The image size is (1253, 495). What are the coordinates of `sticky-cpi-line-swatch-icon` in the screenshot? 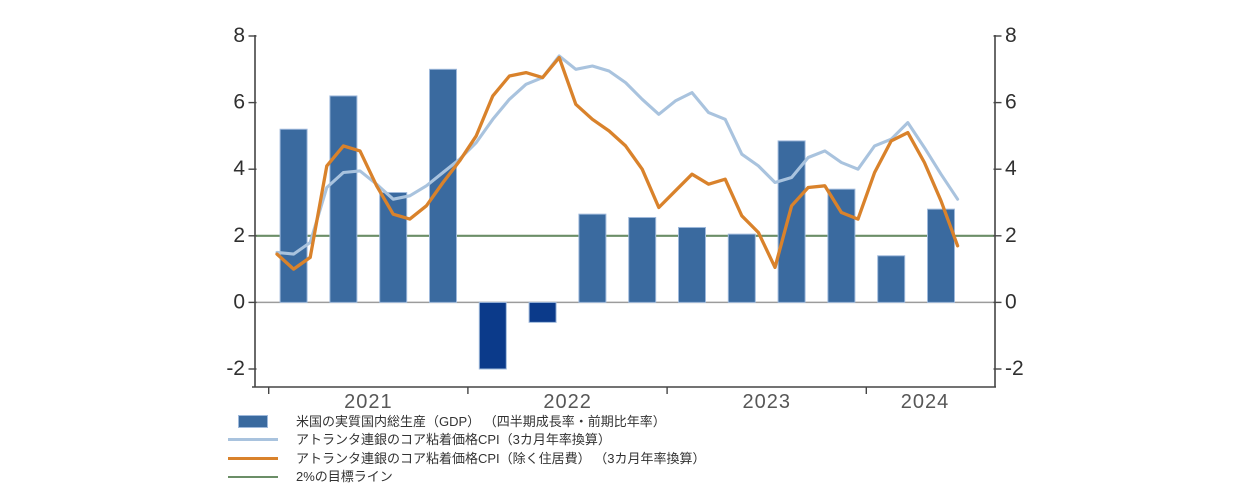 It's located at (262, 440).